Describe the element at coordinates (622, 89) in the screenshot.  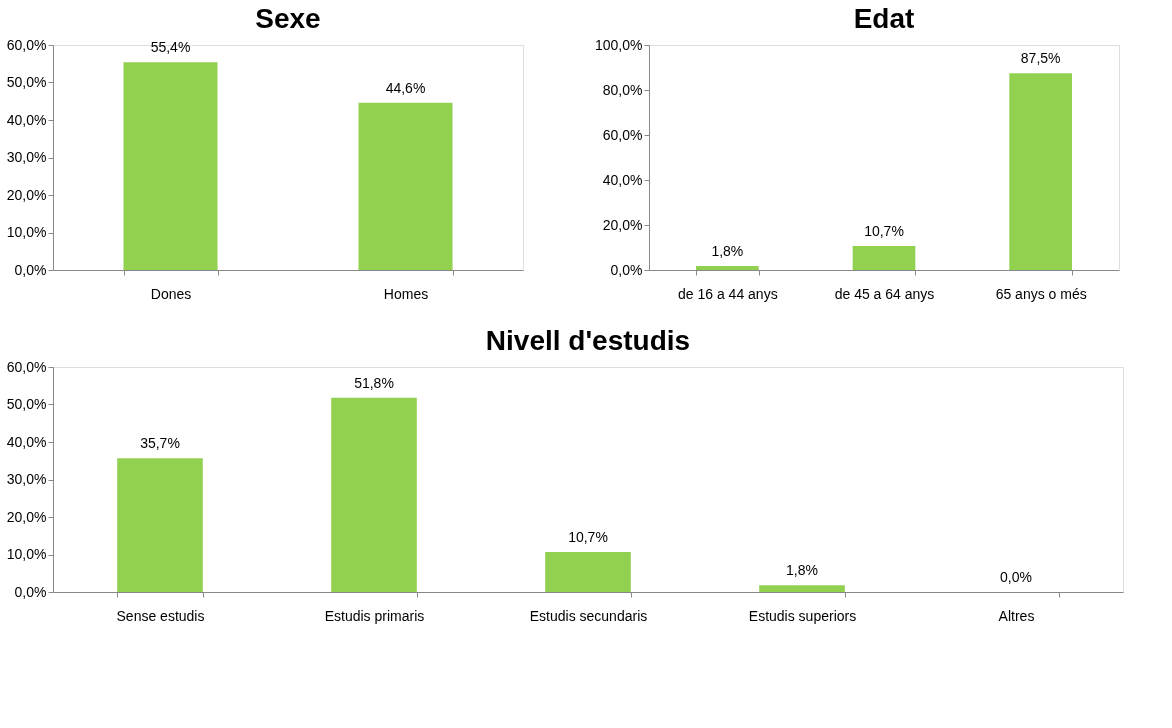
I see `y-tick-label: 80,0%` at that location.